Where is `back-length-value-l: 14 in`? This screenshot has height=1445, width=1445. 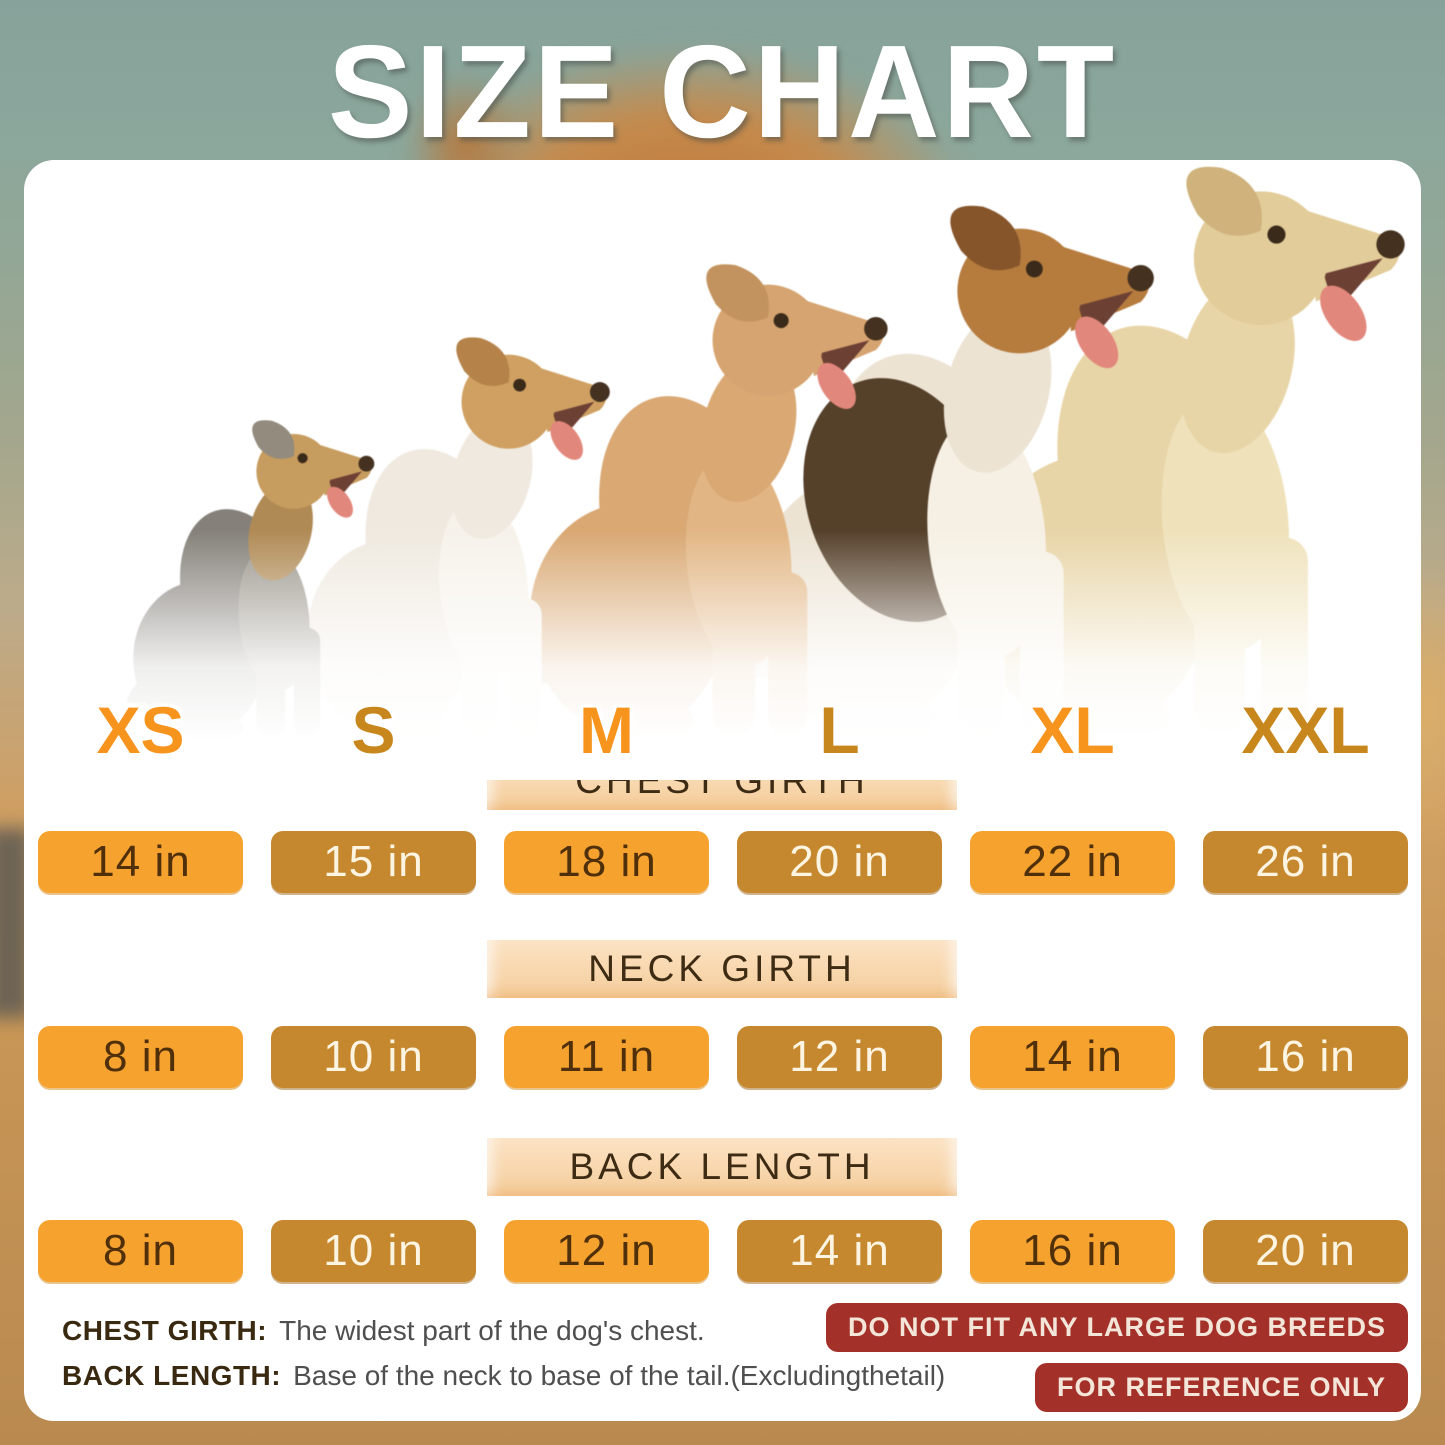 back-length-value-l: 14 in is located at coordinates (839, 1251).